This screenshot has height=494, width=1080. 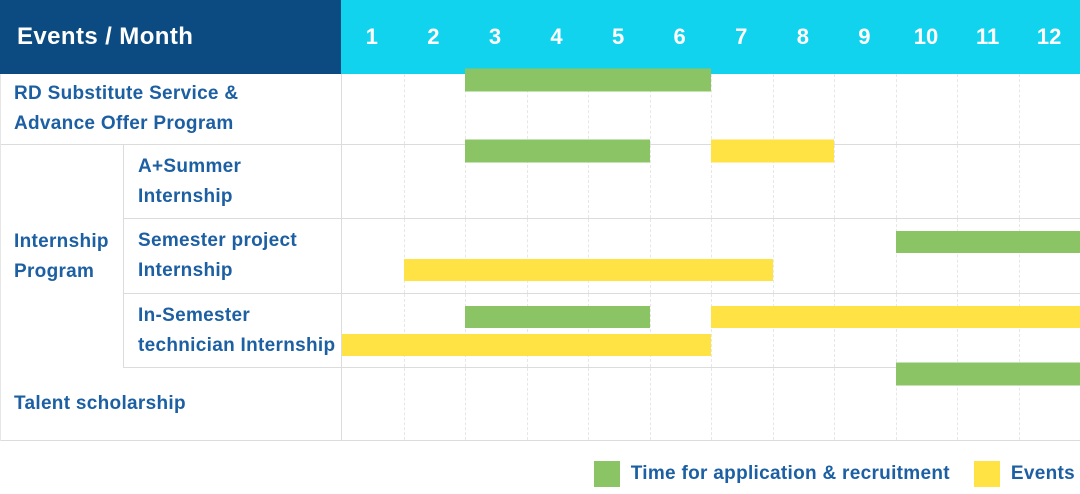 What do you see at coordinates (679, 36) in the screenshot?
I see `month-header-6: 6` at bounding box center [679, 36].